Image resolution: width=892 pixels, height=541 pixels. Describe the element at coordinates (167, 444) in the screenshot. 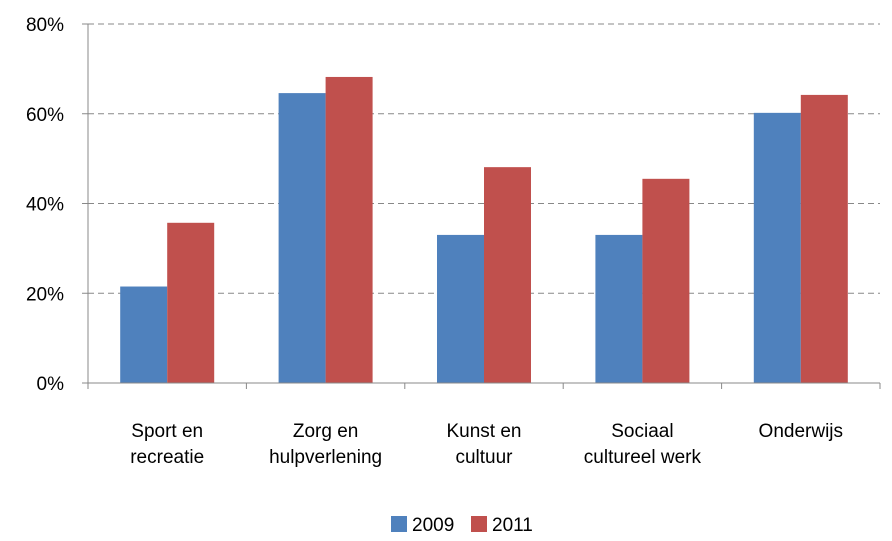

I see `x-tick-label: Sport en recreatie` at that location.